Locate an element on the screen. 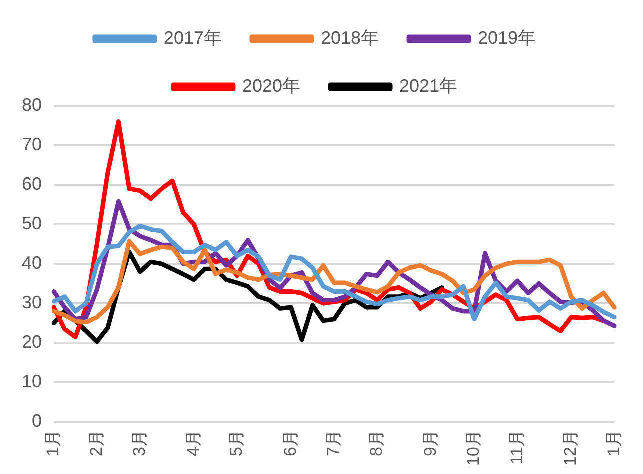 Image resolution: width=643 pixels, height=474 pixels. y-tick-label: 70 is located at coordinates (32, 144).